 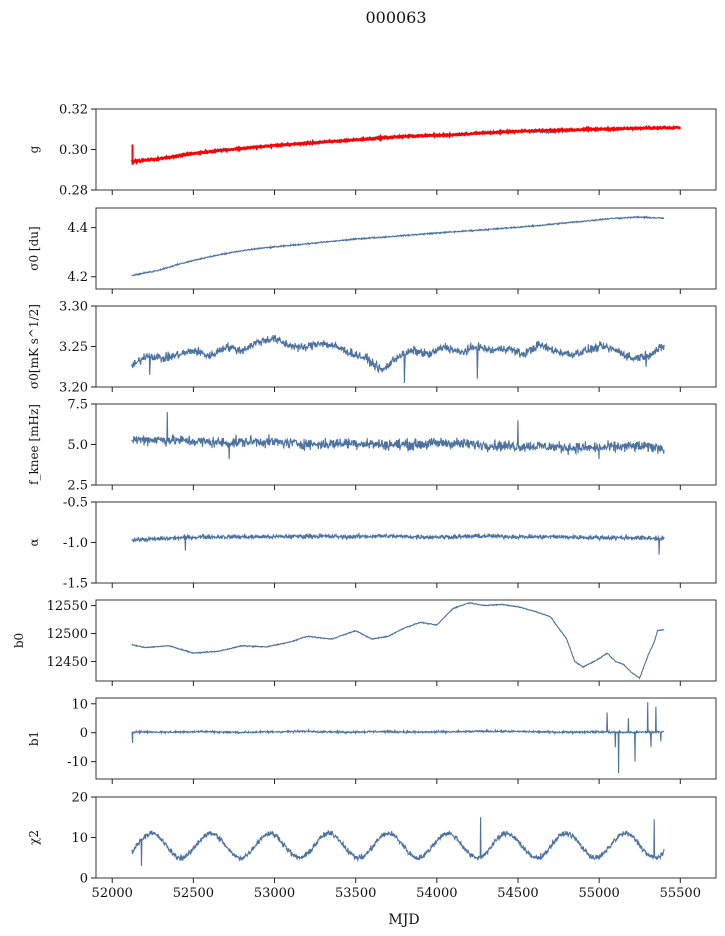 What do you see at coordinates (77, 277) in the screenshot?
I see `y-tick-label: 4.2` at bounding box center [77, 277].